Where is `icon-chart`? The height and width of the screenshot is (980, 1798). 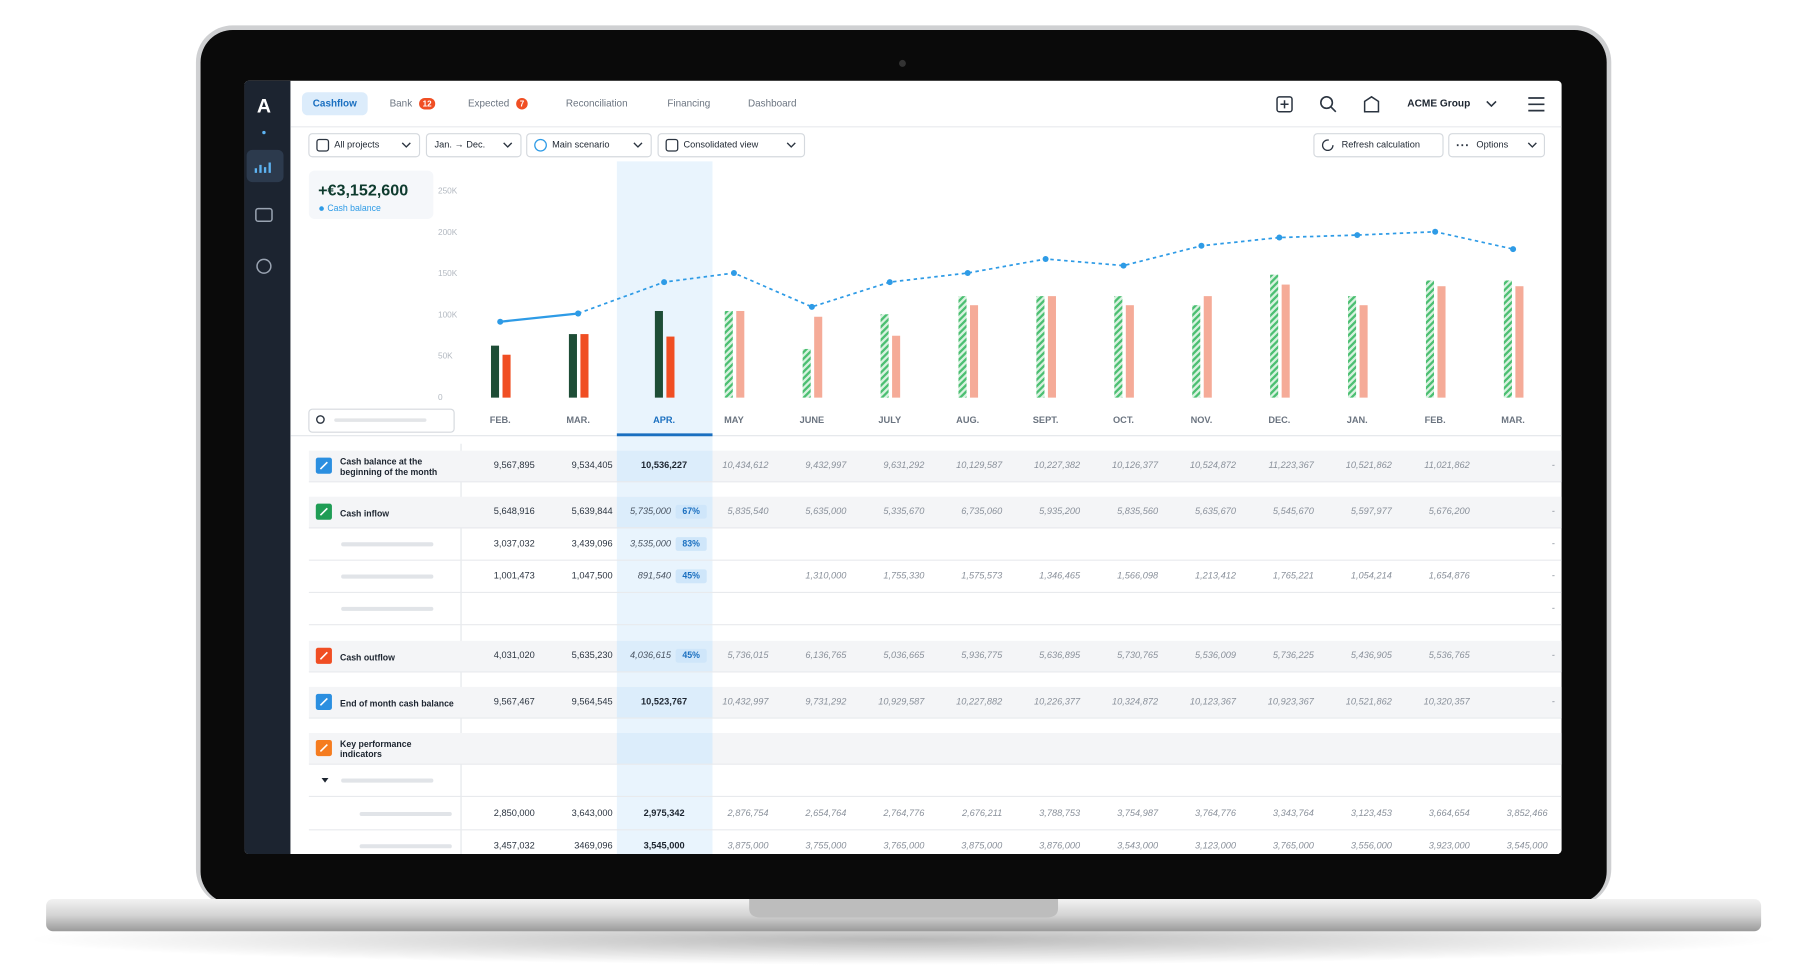 icon-chart is located at coordinates (262, 167).